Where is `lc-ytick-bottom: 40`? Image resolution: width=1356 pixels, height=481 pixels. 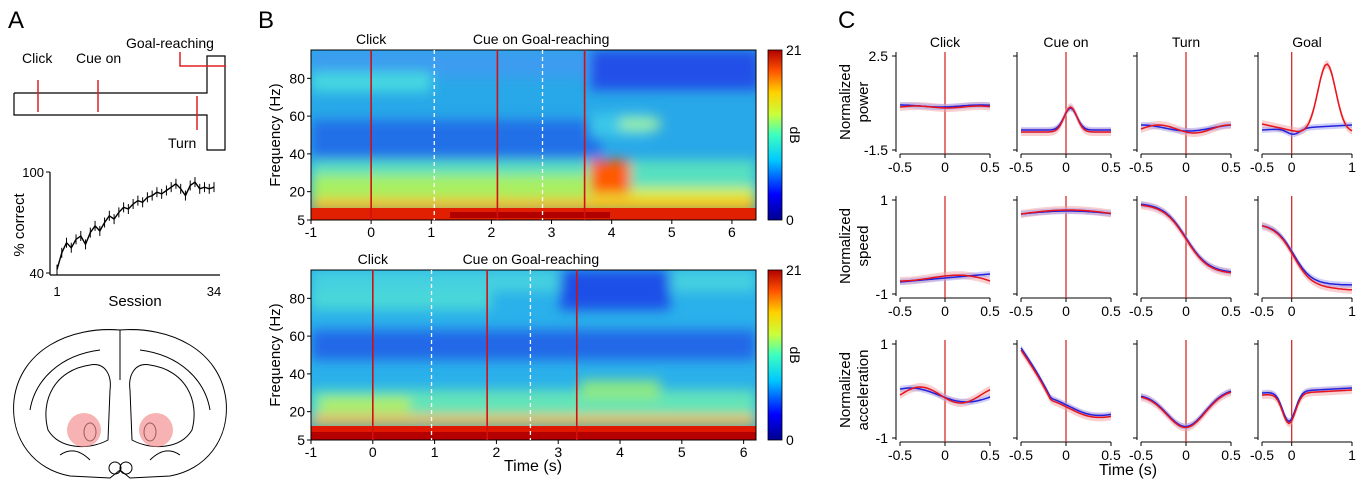 lc-ytick-bottom: 40 is located at coordinates (37, 273).